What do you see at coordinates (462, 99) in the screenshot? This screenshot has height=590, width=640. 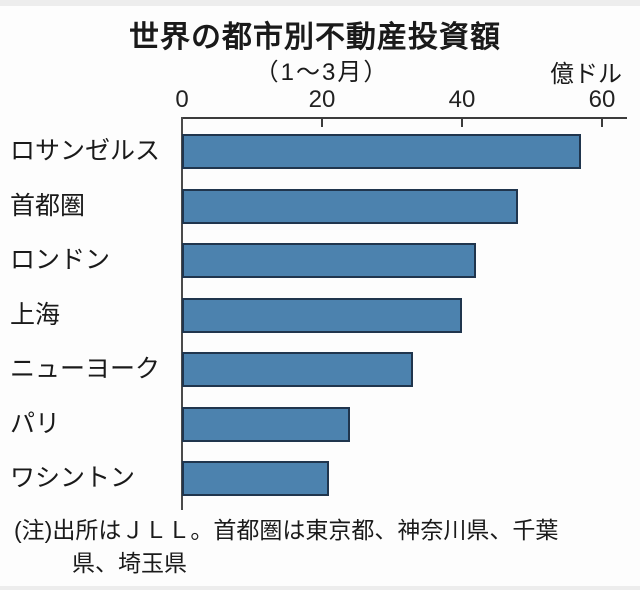 I see `x-tick-label-40: 40` at bounding box center [462, 99].